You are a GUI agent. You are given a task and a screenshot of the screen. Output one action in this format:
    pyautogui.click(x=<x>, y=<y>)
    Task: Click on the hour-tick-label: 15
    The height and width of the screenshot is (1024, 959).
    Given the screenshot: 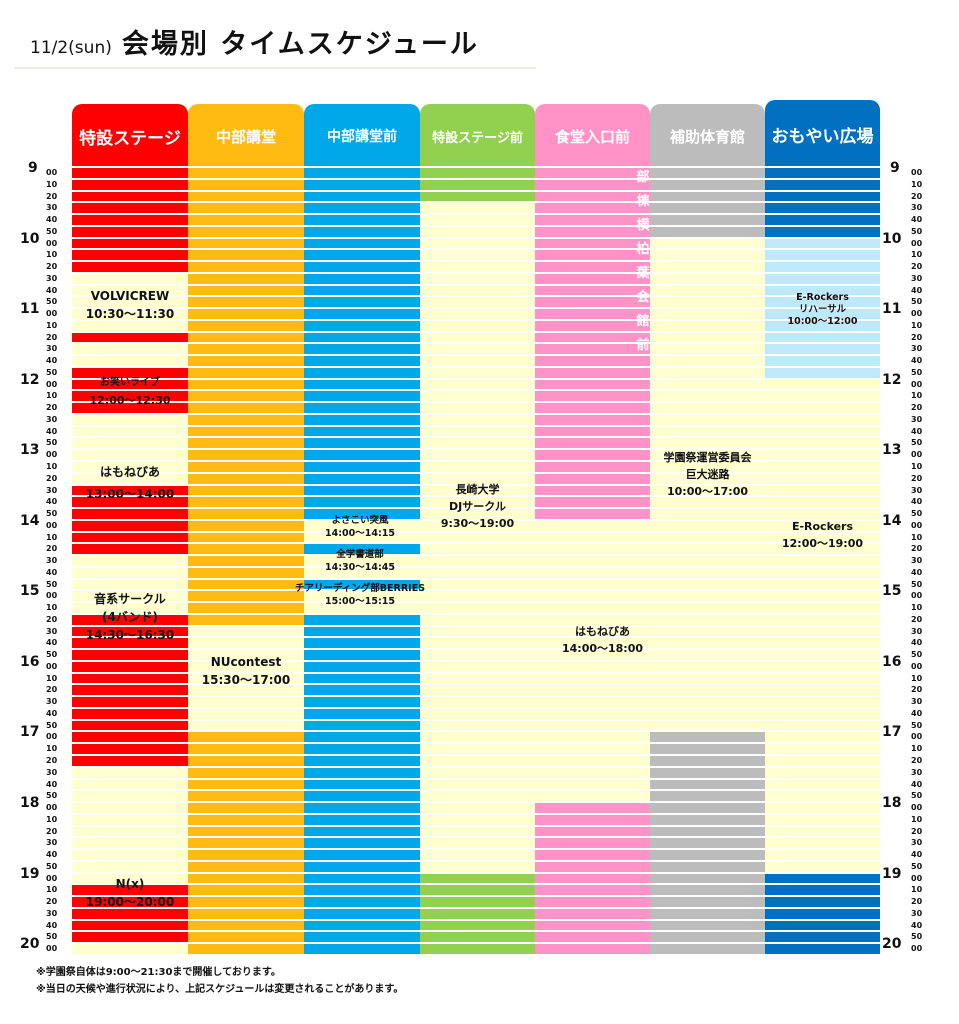 What is the action you would take?
    pyautogui.click(x=30, y=591)
    